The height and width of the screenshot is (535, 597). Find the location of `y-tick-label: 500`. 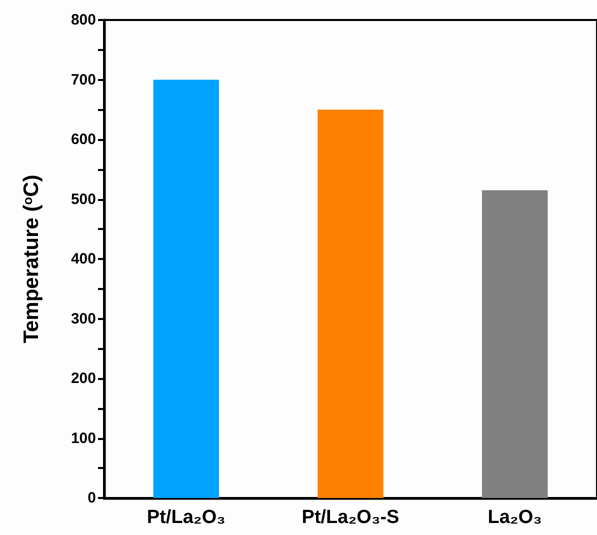

y-tick-label: 500 is located at coordinates (83, 199).